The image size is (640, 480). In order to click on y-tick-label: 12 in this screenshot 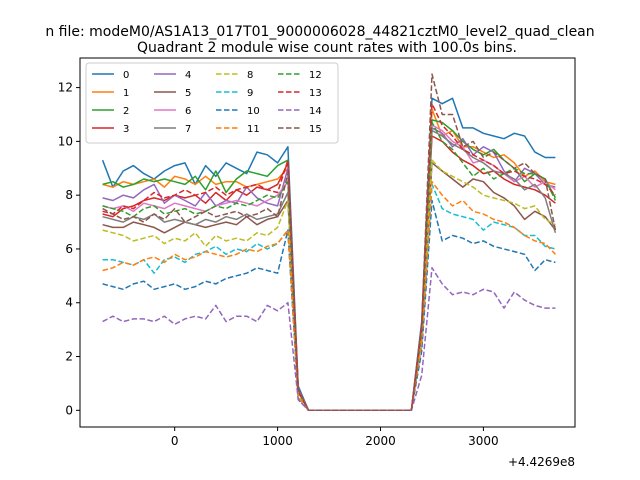, I will do `click(65, 88)`.